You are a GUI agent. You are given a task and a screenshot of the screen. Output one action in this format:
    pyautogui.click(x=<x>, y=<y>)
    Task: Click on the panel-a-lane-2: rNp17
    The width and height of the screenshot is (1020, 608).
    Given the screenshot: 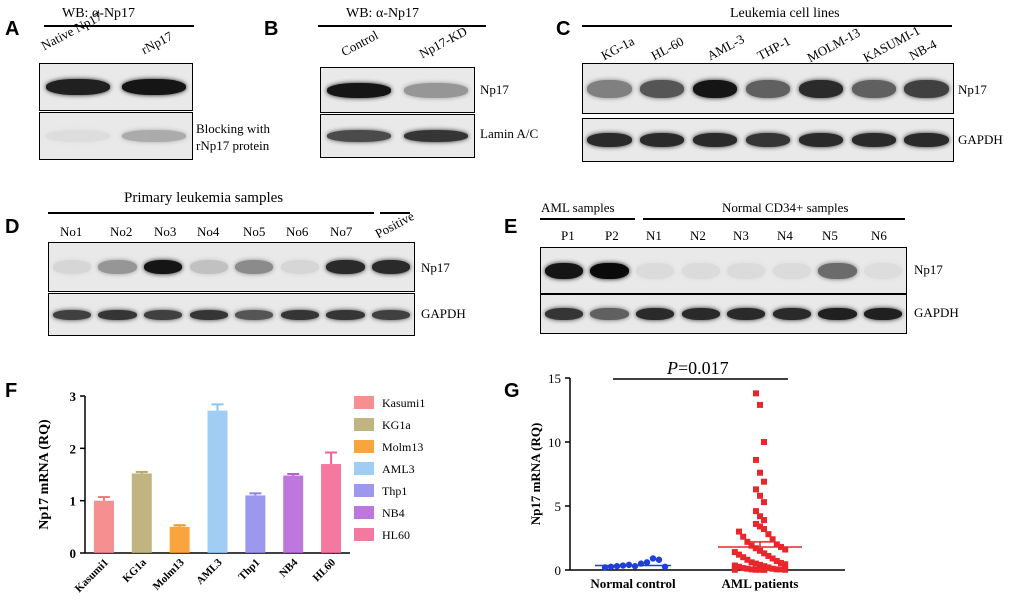 What is the action you would take?
    pyautogui.click(x=156, y=43)
    